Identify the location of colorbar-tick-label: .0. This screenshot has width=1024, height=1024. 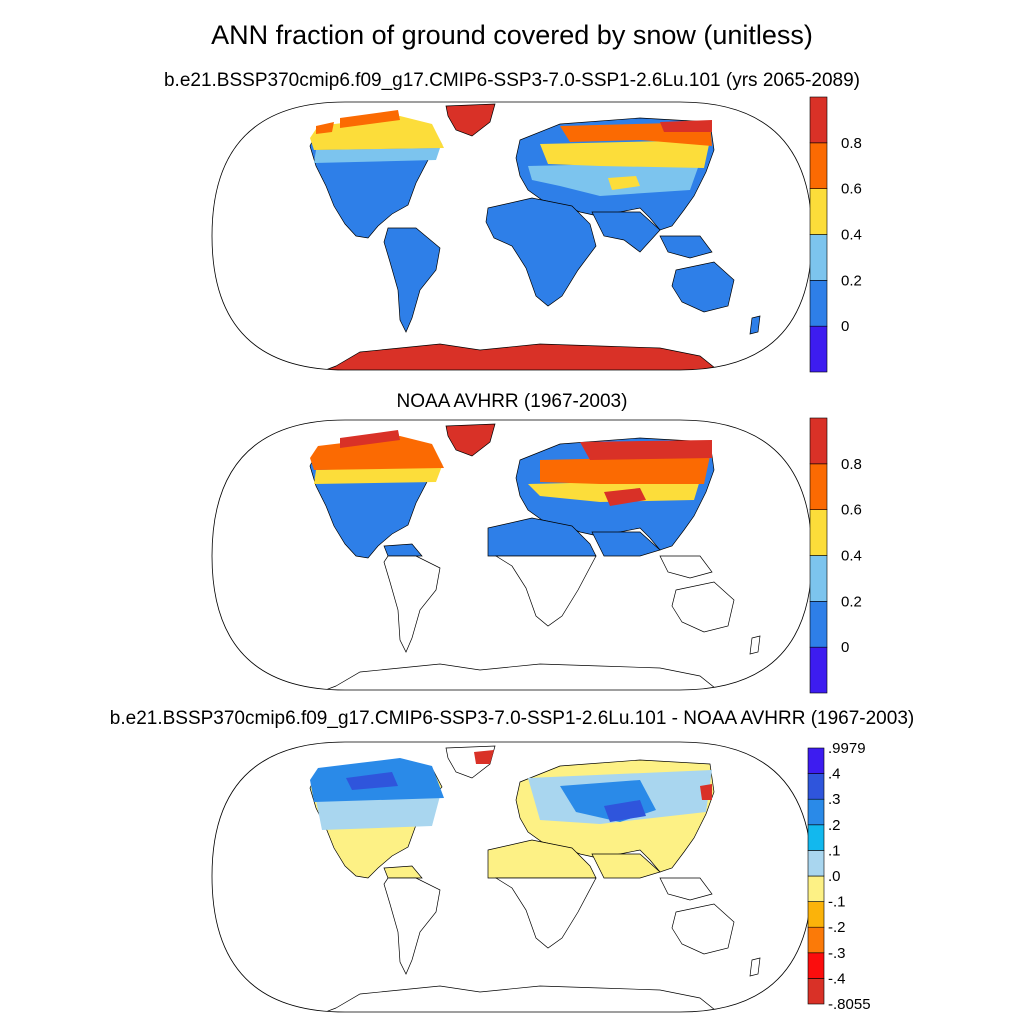
(834, 876).